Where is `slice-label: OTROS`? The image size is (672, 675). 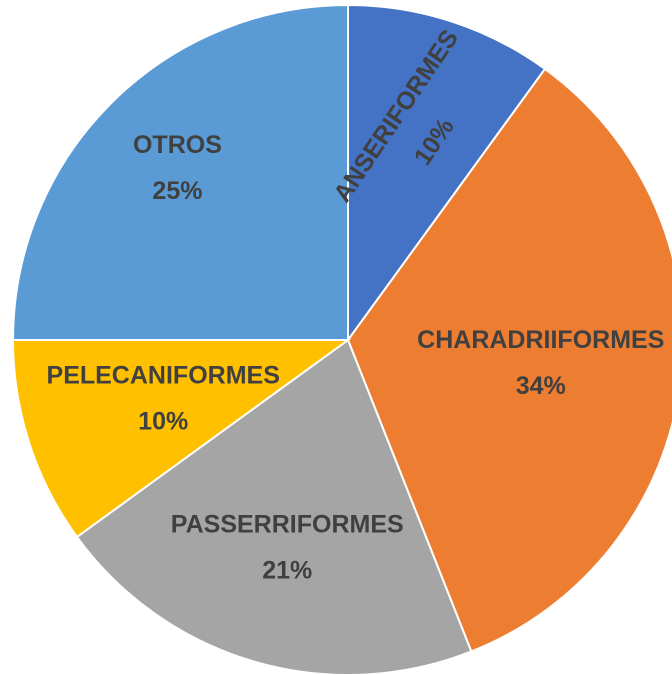
slice-label: OTROS is located at coordinates (177, 145).